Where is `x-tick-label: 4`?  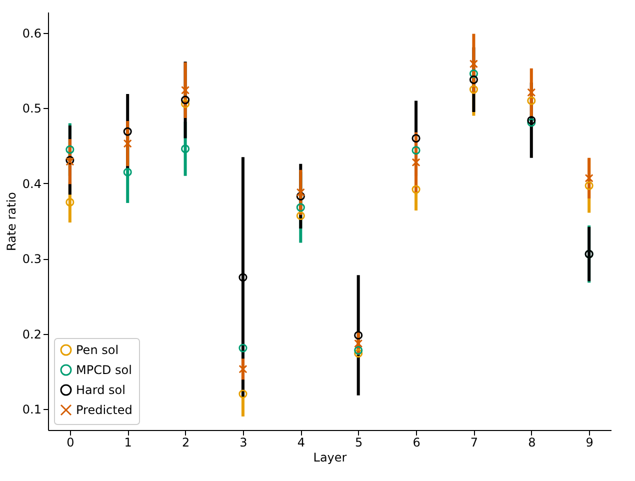 x-tick-label: 4 is located at coordinates (301, 443).